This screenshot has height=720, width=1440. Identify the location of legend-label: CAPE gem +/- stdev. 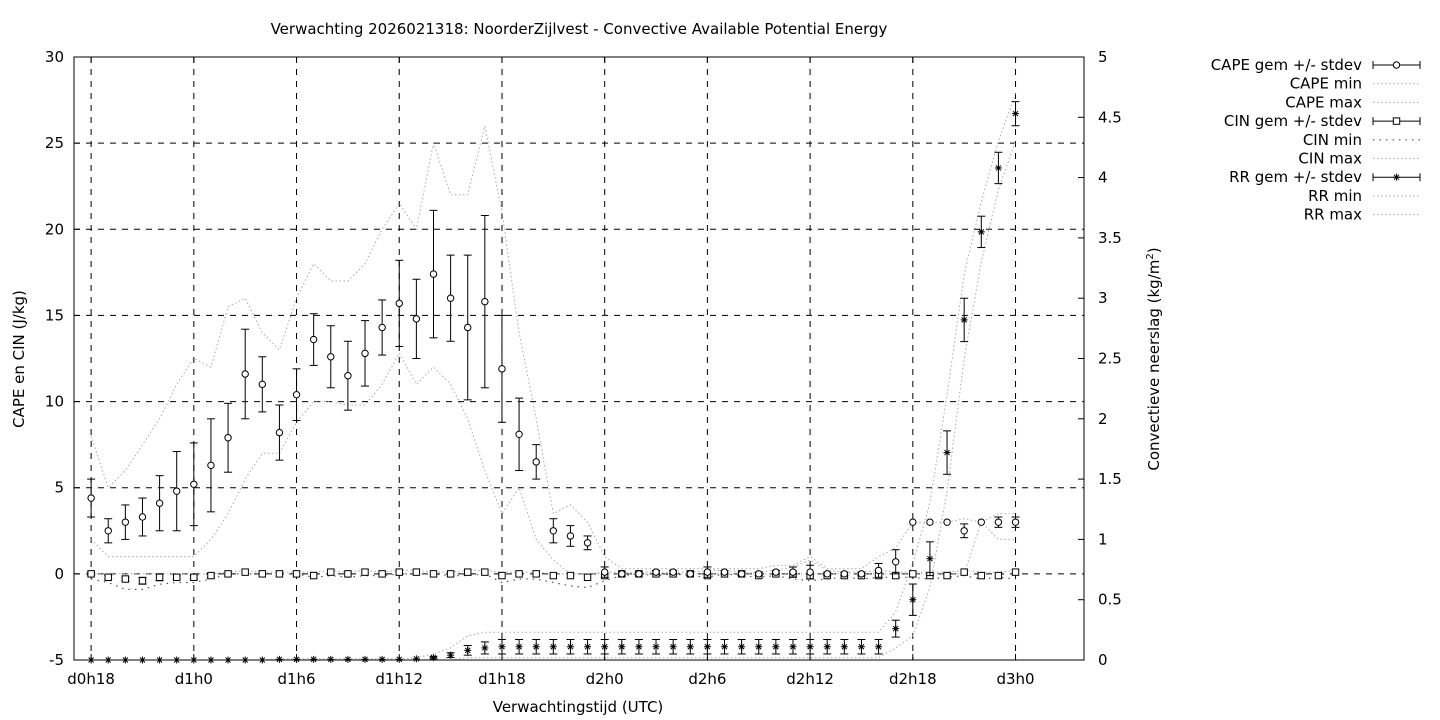
(1286, 65).